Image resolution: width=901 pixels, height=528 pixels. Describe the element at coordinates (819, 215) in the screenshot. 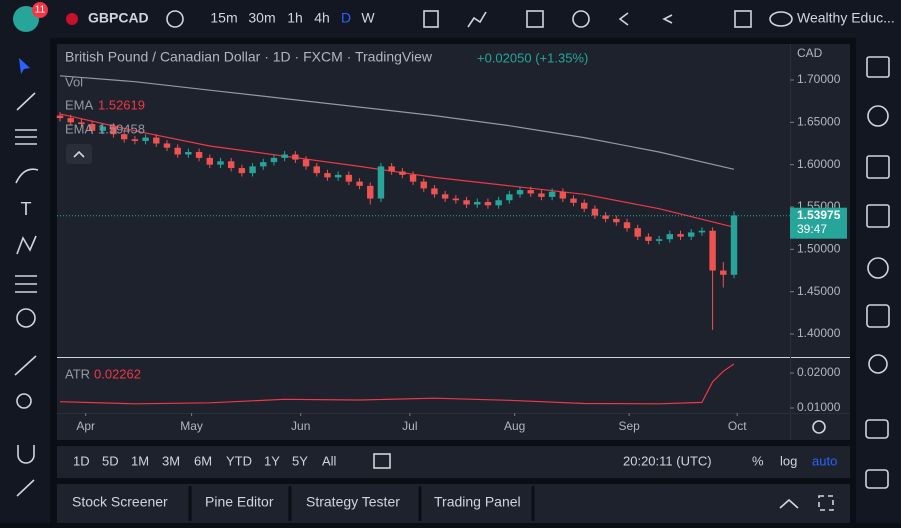

I see `last-price-label: 1.53975` at that location.